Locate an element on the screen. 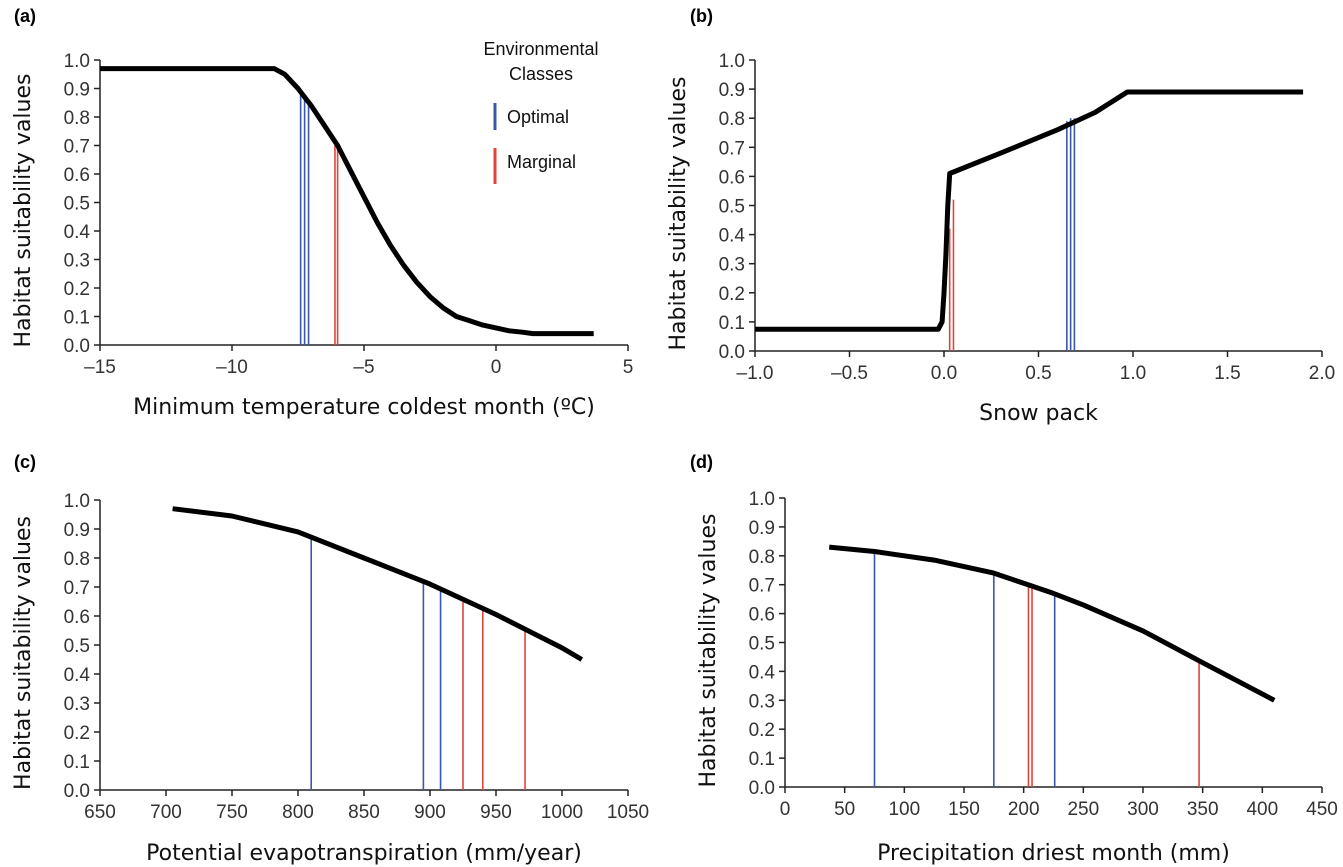 This screenshot has width=1343, height=867. x-tick-label: –1.0 is located at coordinates (755, 373).